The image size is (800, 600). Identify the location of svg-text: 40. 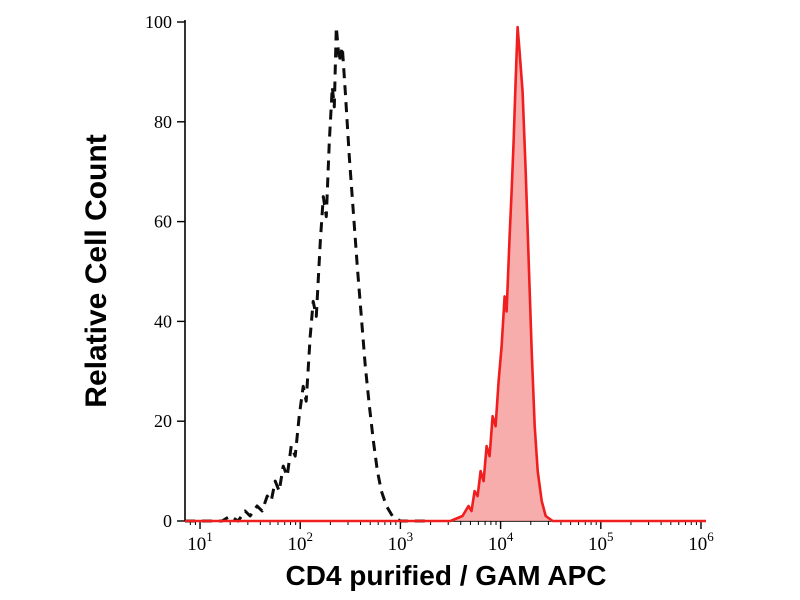
(163, 321).